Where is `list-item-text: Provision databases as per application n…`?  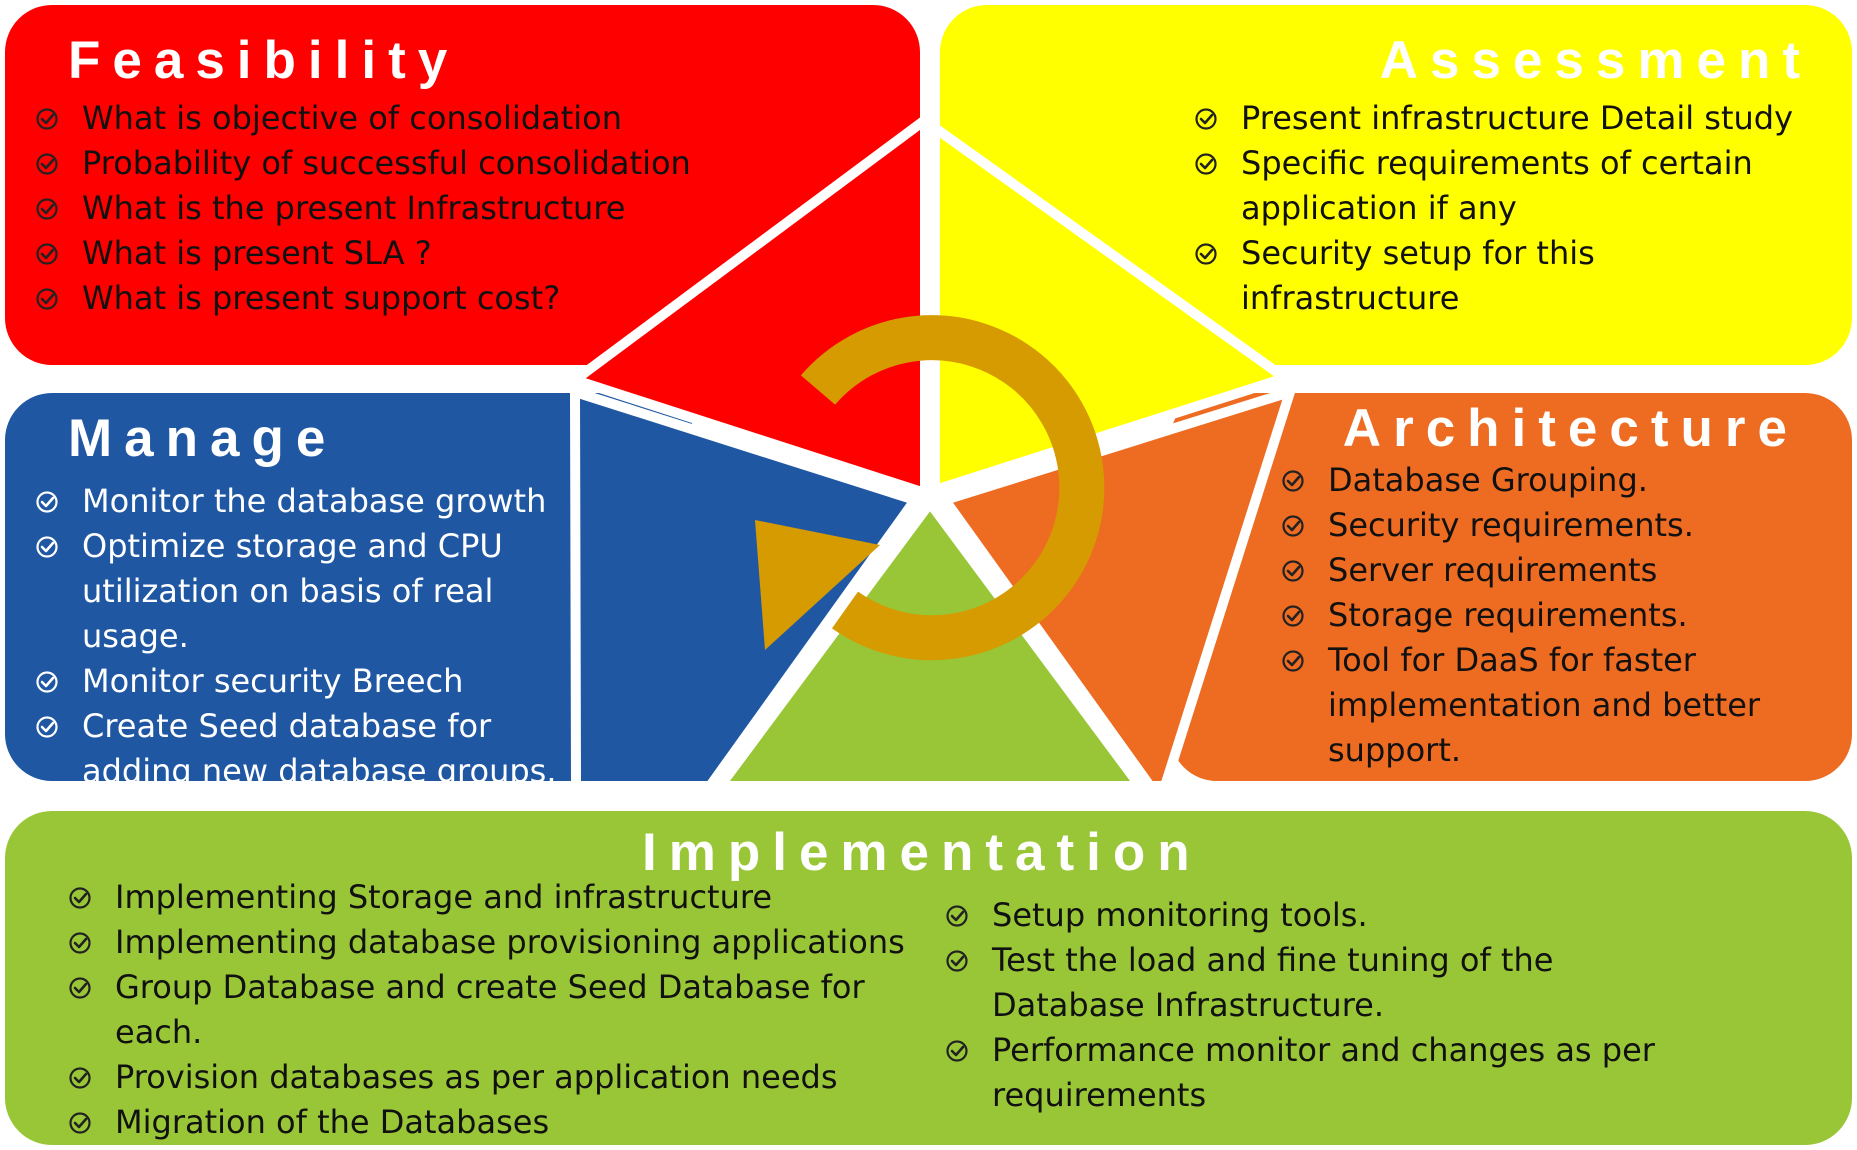 list-item-text: Provision databases as per application n… is located at coordinates (476, 1077).